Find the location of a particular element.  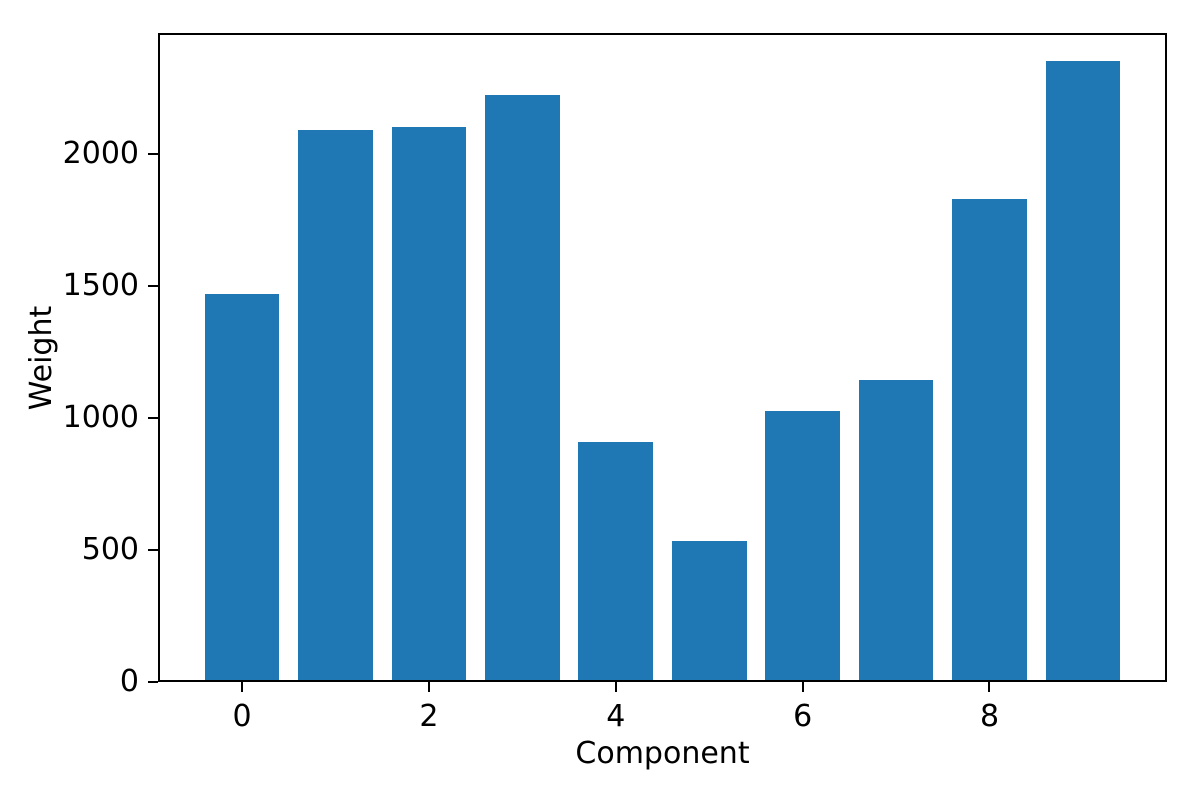

x-tick-label: 6 is located at coordinates (803, 716).